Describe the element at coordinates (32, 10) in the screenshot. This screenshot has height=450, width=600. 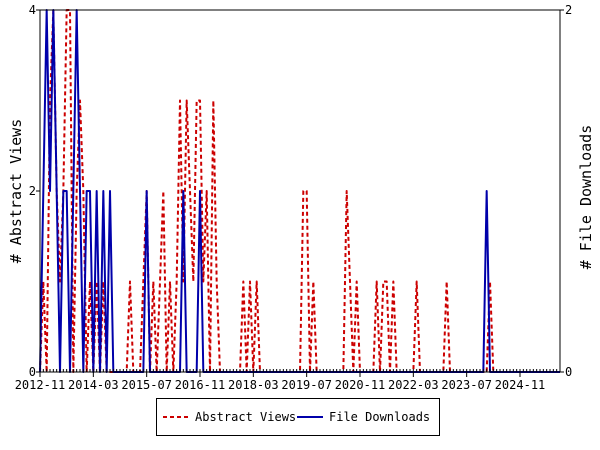
I see `y-left-tick-label: 4` at that location.